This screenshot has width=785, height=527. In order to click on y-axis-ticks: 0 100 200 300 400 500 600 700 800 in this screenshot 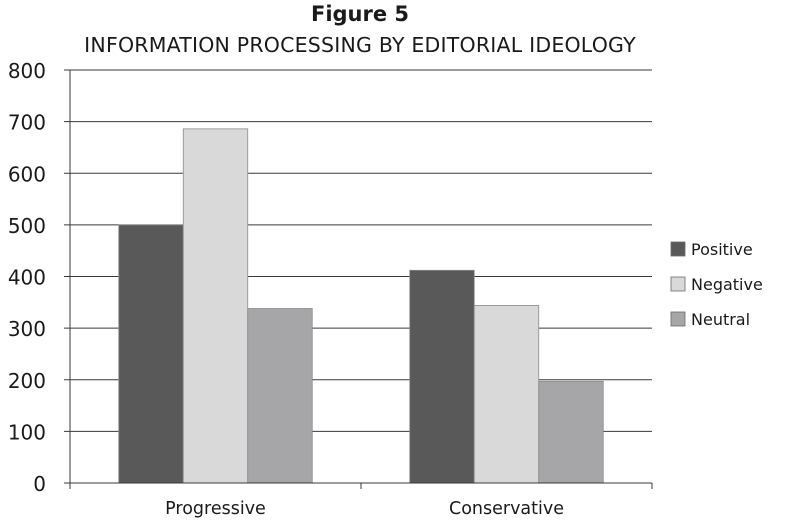, I will do `click(39, 277)`.